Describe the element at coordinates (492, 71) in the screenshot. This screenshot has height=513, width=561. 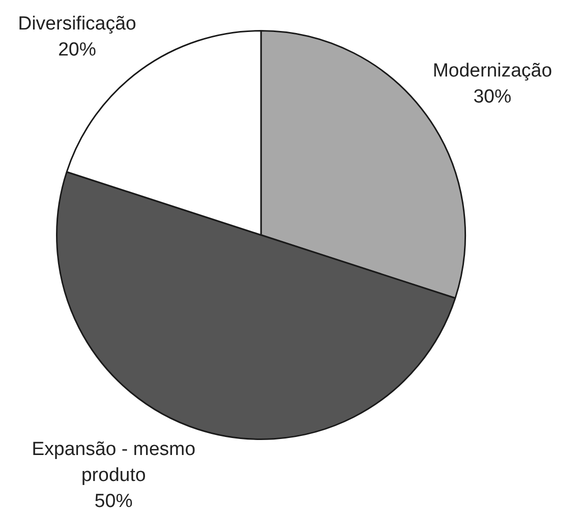
I see `slice-label: Modernização` at that location.